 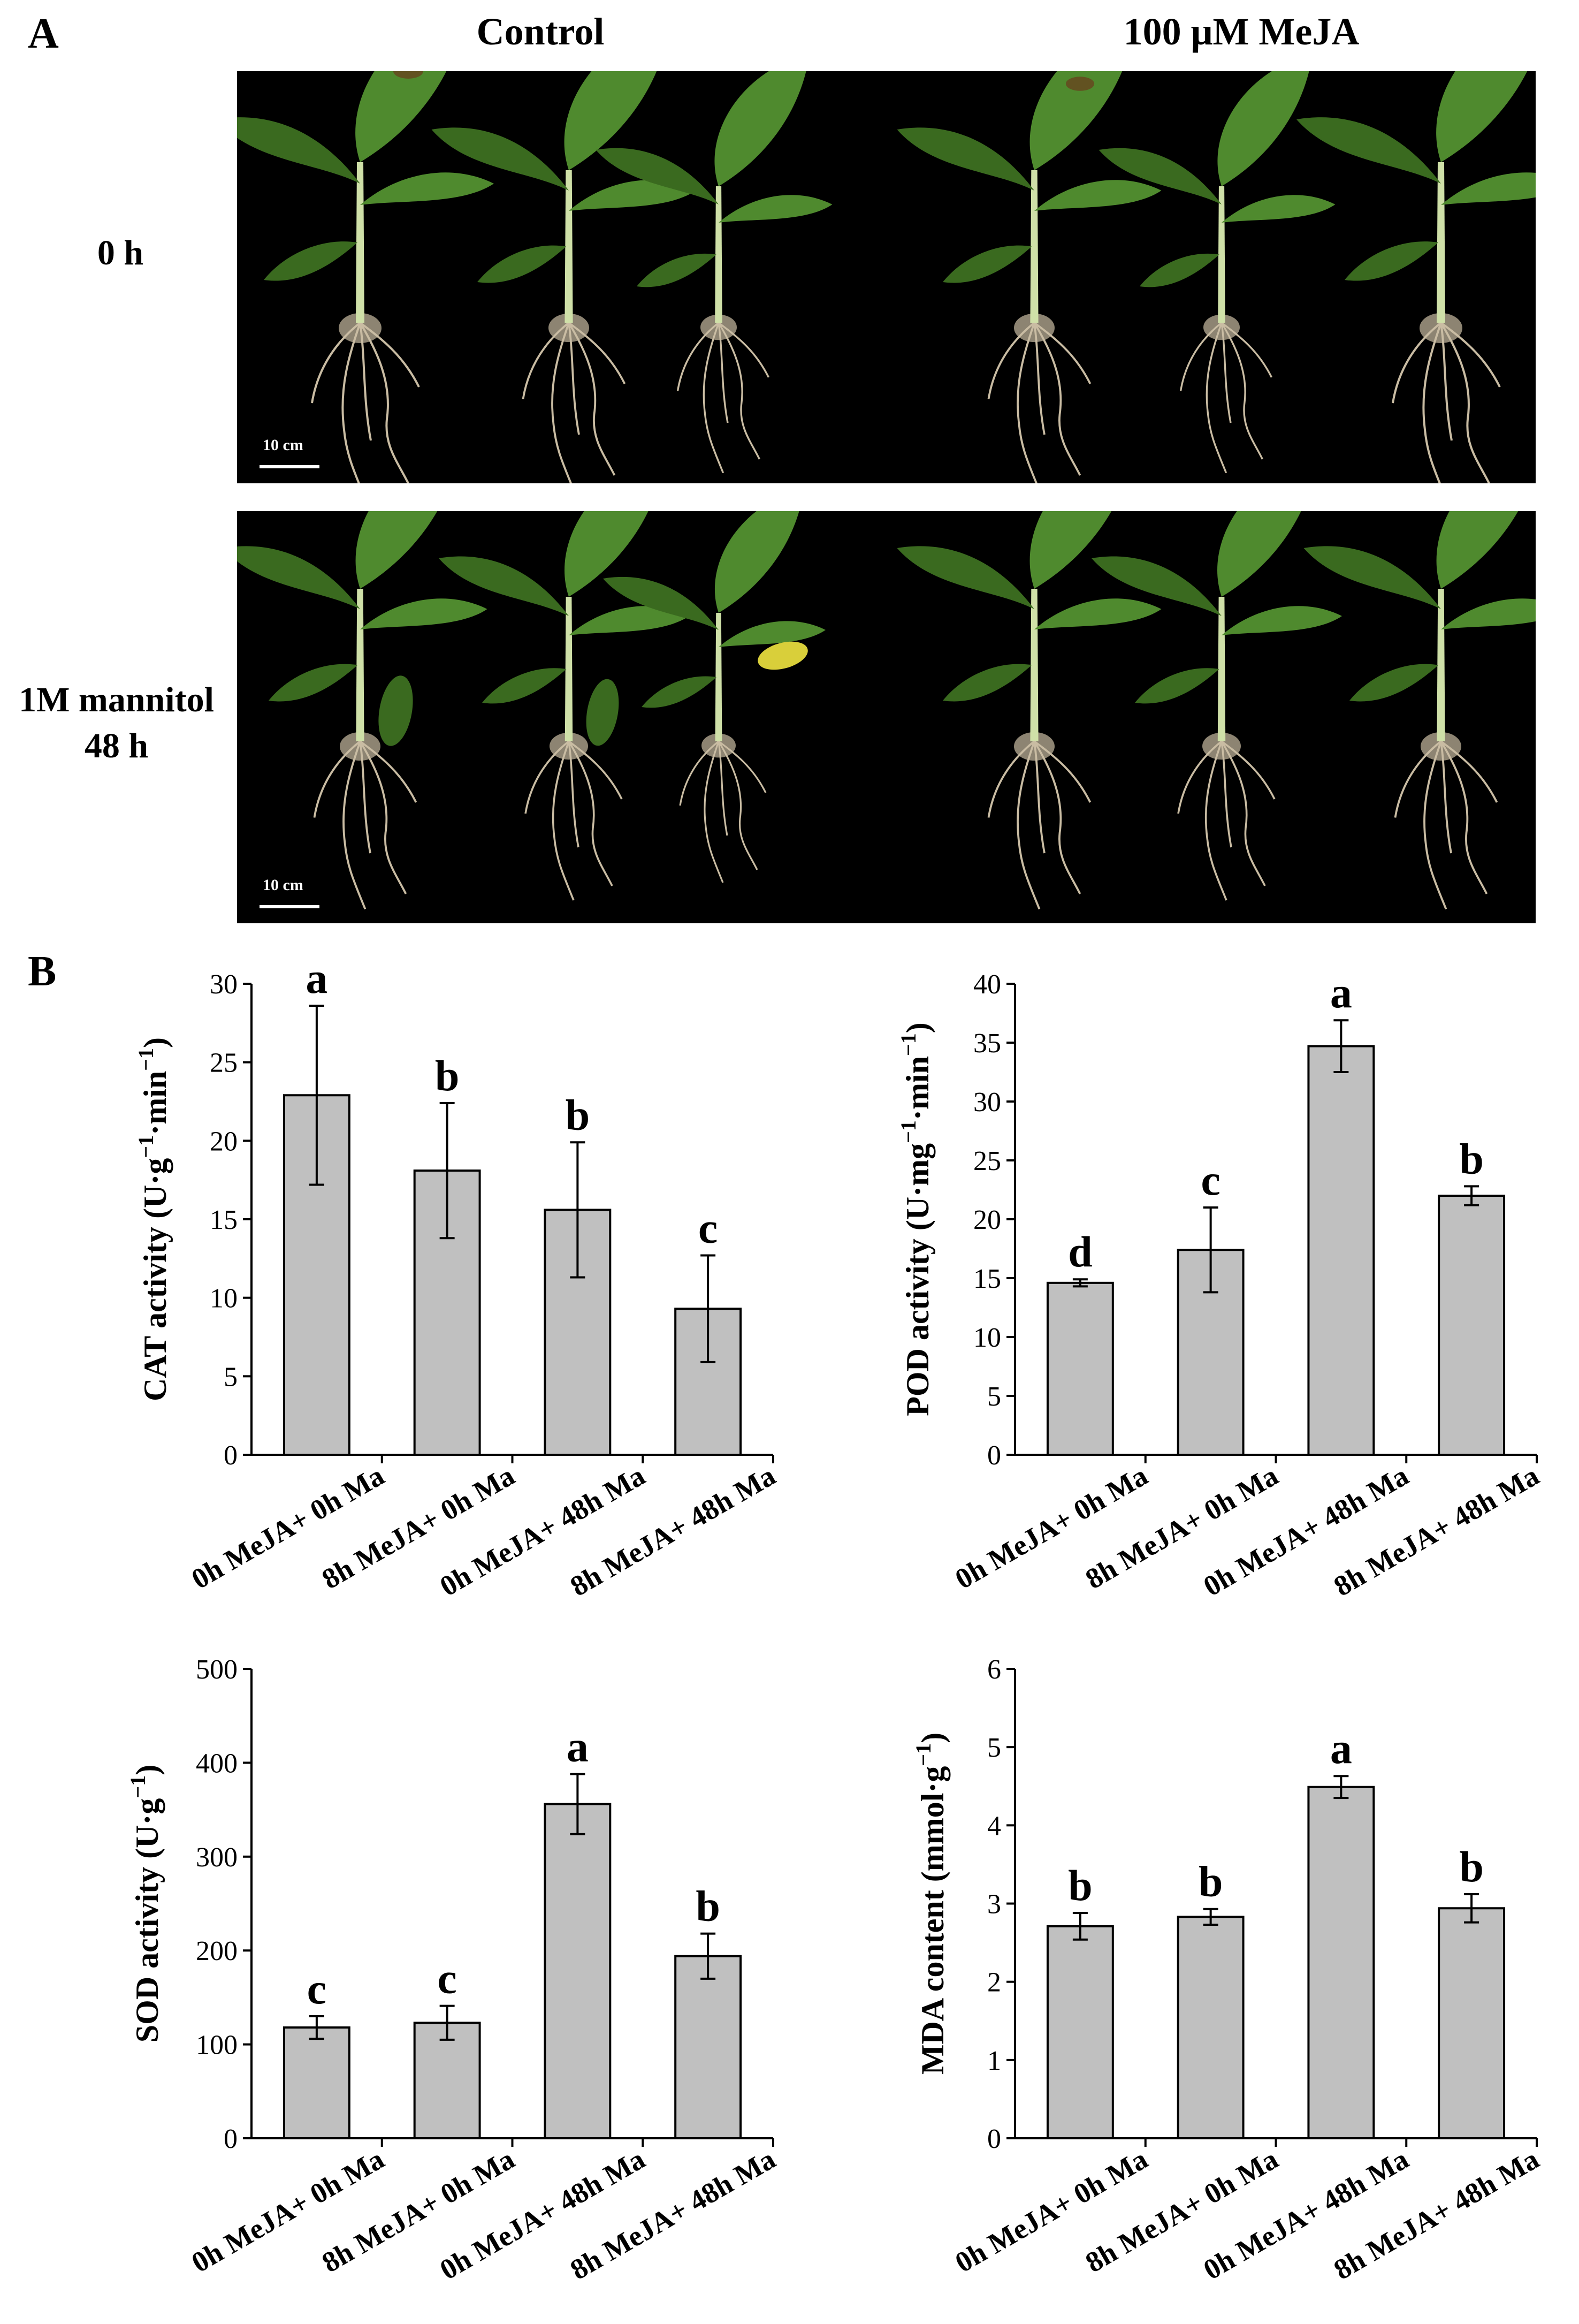 I want to click on photo-0h: 10 cm, so click(x=886, y=277).